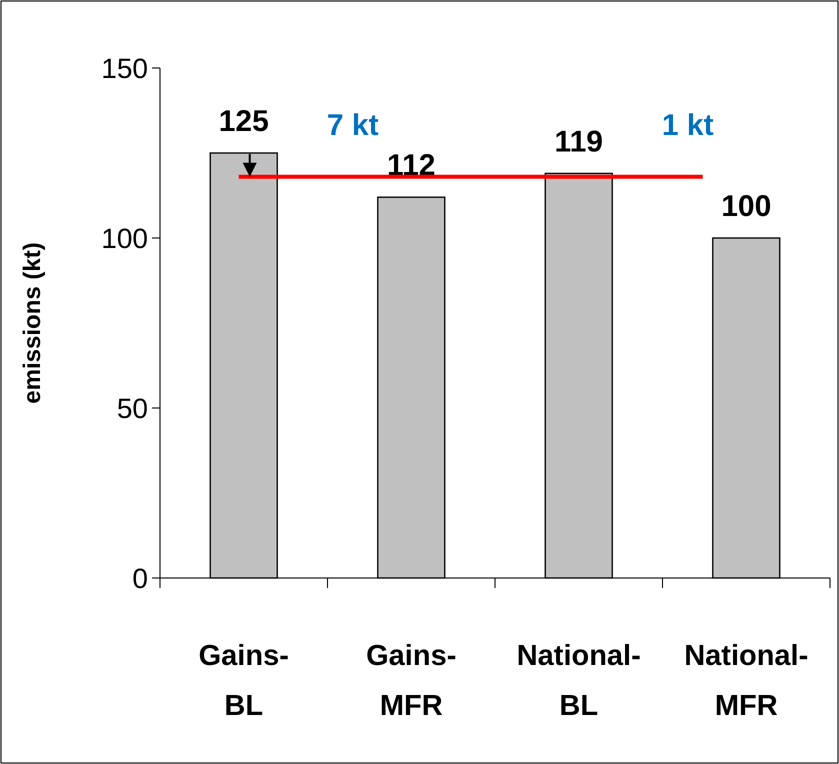 The width and height of the screenshot is (839, 764). Describe the element at coordinates (578, 141) in the screenshot. I see `data-label: 119` at that location.